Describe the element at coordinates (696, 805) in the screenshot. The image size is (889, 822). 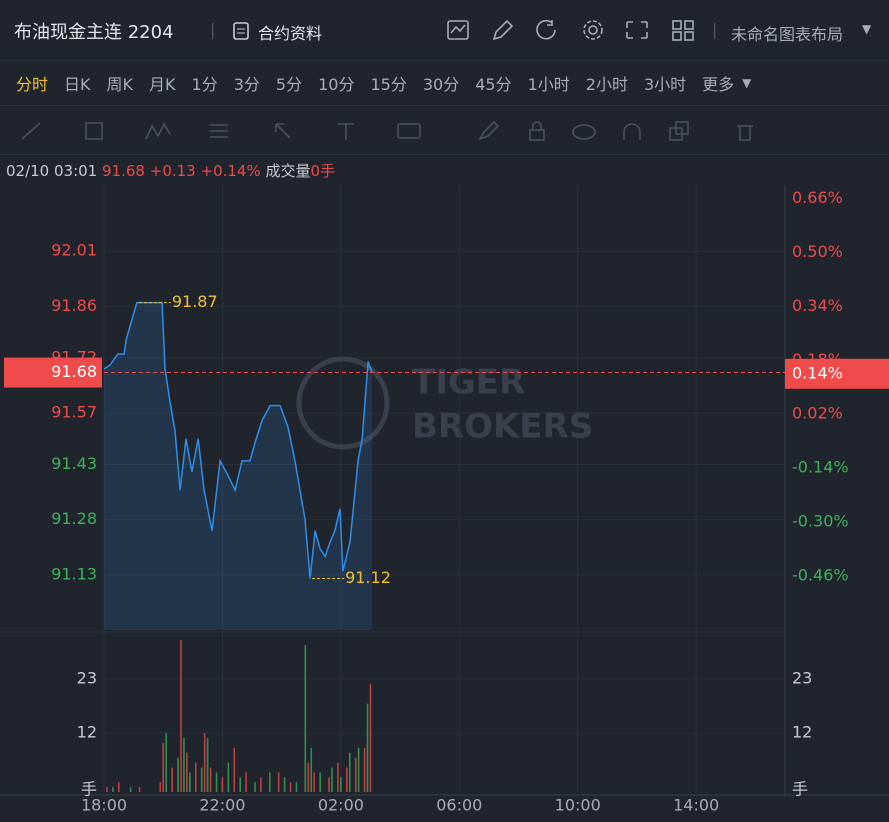
I see `x-tick-label: 14:00` at that location.